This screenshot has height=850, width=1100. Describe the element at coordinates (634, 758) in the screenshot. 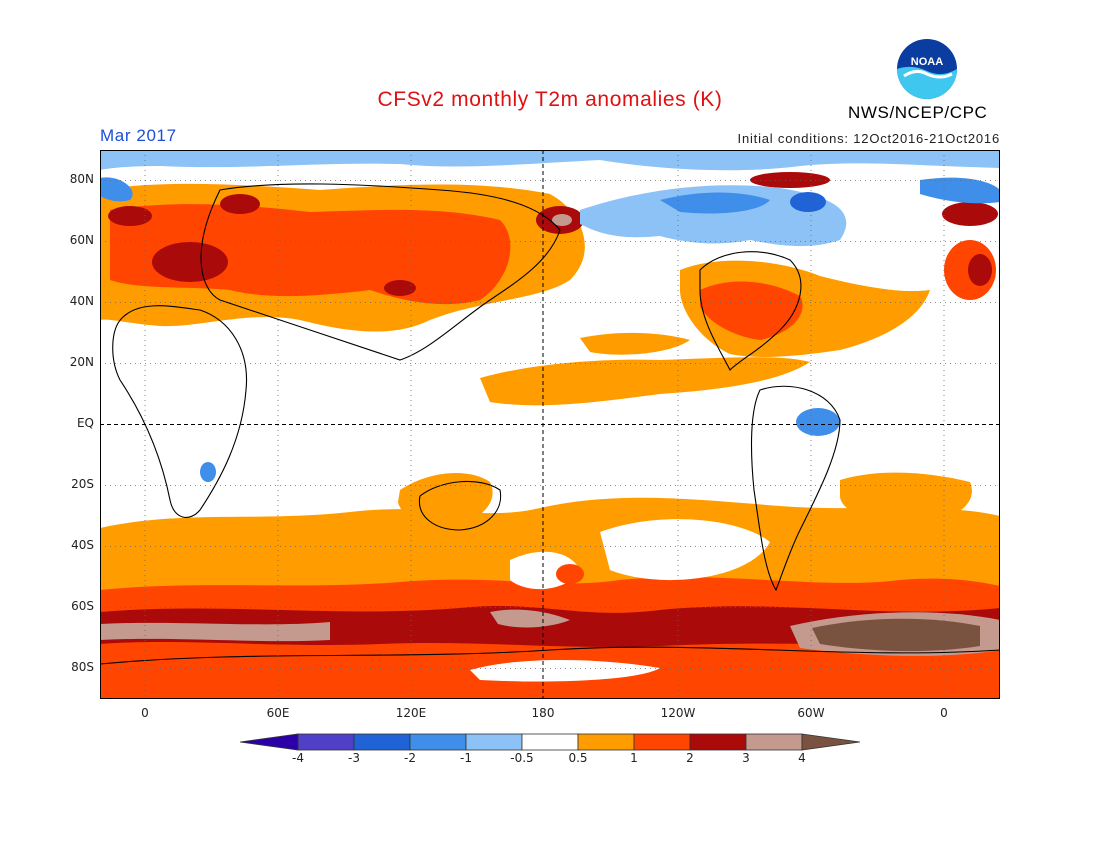

I see `colorbar-tick-1: 1` at that location.